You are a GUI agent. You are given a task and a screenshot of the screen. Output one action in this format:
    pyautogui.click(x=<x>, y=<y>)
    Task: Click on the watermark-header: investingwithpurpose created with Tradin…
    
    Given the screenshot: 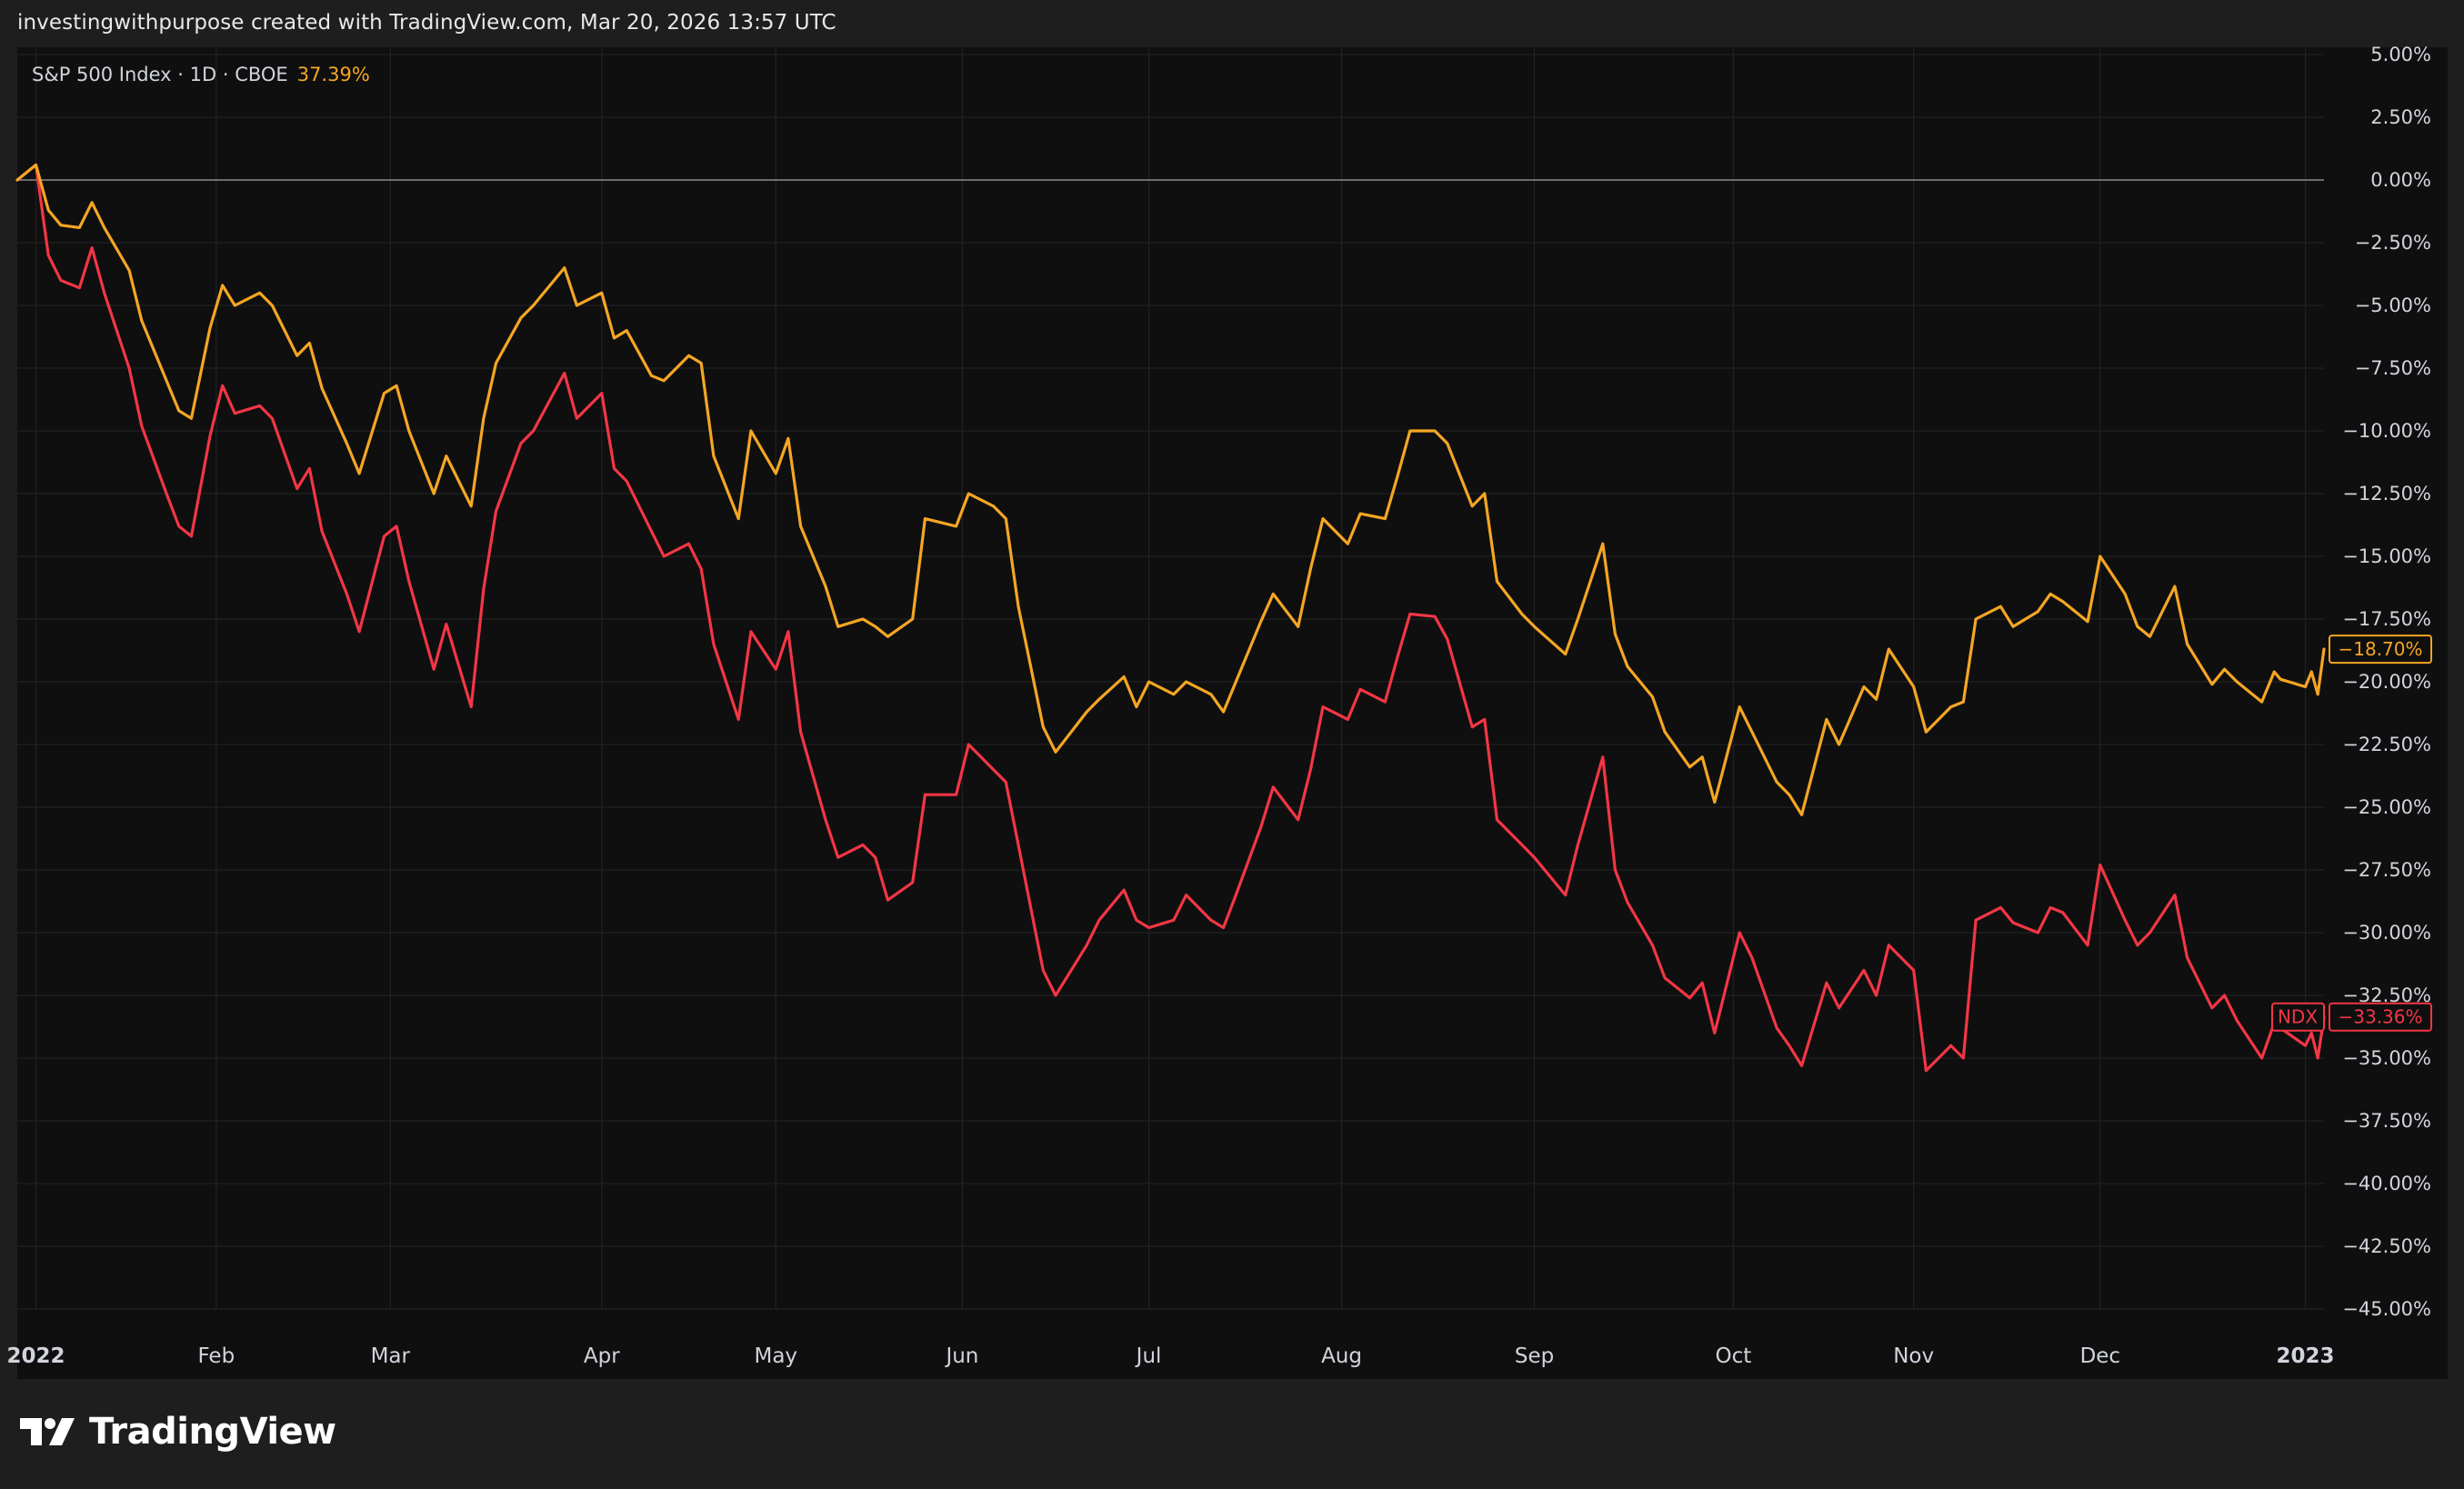 What is the action you would take?
    pyautogui.click(x=427, y=23)
    